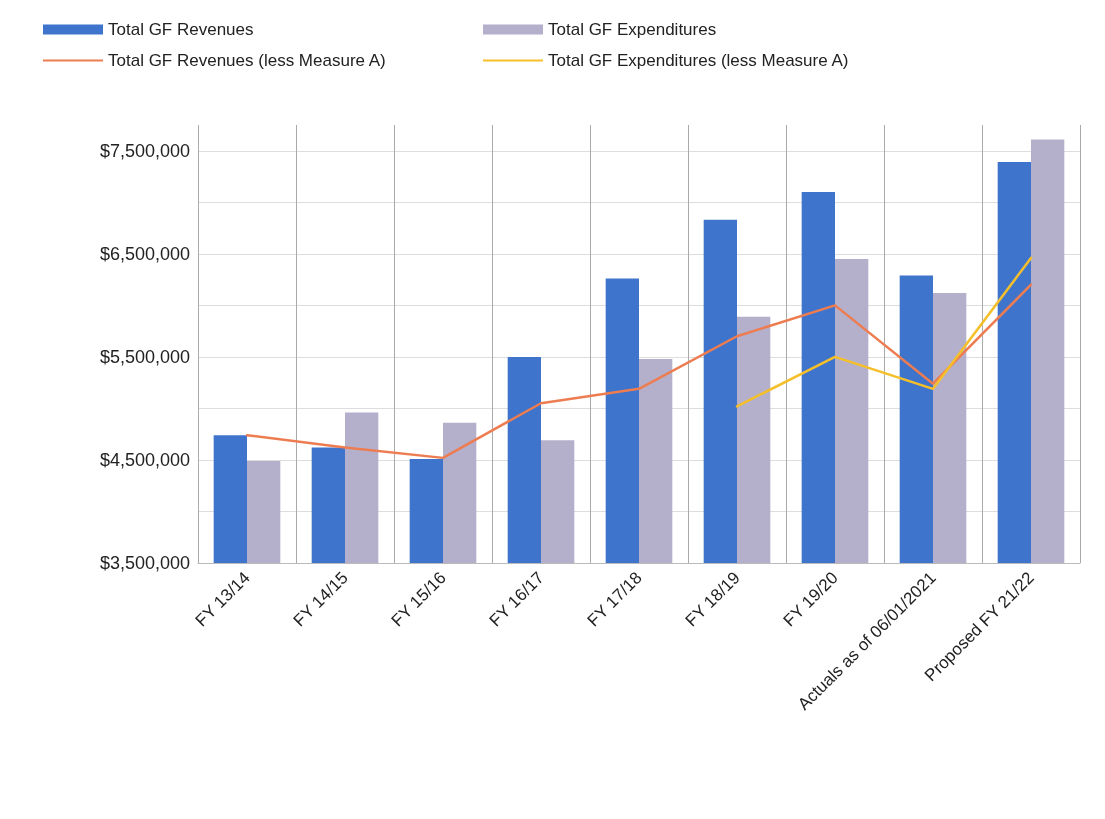 Image resolution: width=1105 pixels, height=819 pixels. I want to click on legend-label: Total GF Expenditures, so click(632, 29).